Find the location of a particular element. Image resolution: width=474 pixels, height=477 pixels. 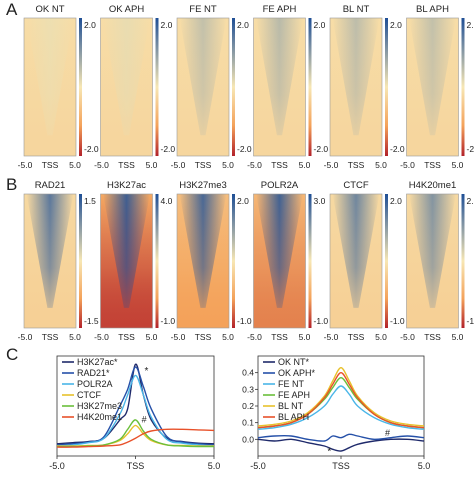

legend-label: POLR2A is located at coordinates (95, 384).